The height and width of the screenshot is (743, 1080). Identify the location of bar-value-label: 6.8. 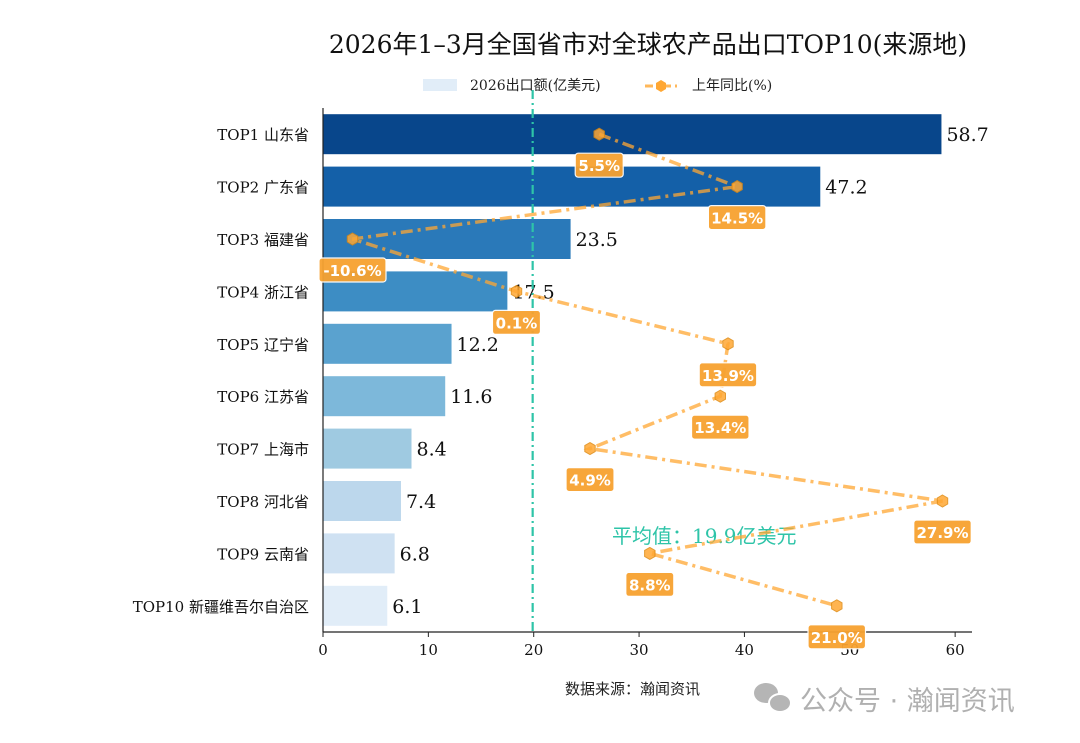
(415, 554).